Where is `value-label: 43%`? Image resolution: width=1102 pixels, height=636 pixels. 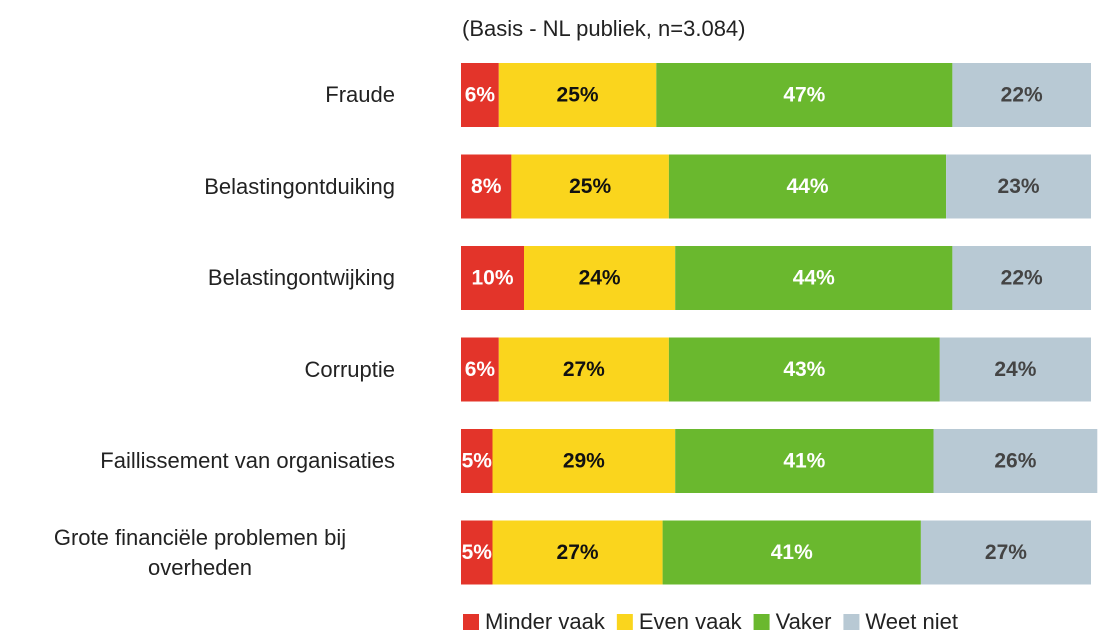 value-label: 43% is located at coordinates (804, 369).